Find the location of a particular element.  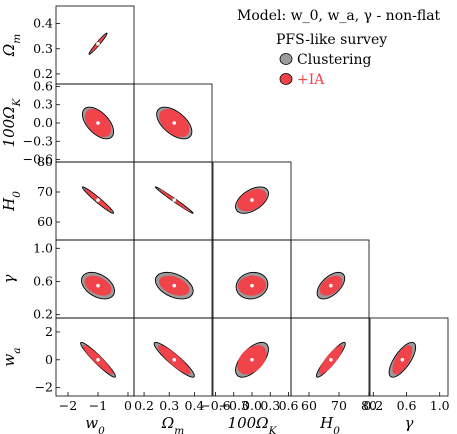

y-axis-label-H0: H0 is located at coordinates (11, 201).